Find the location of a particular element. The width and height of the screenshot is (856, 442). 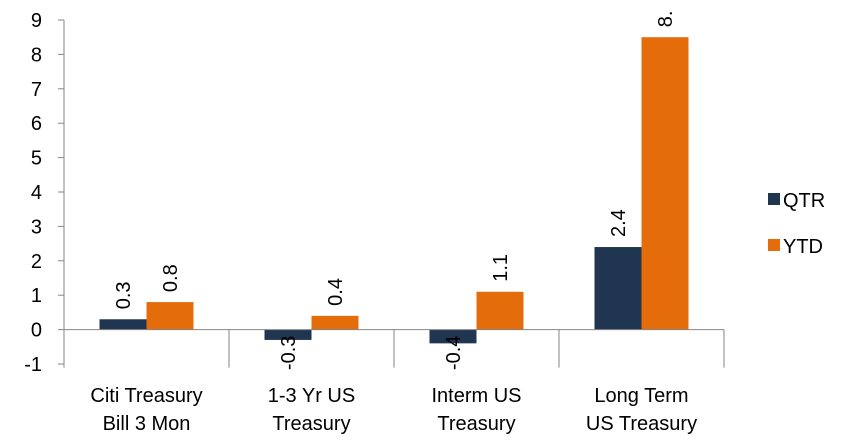

y-tick-label: 6 is located at coordinates (36, 124).